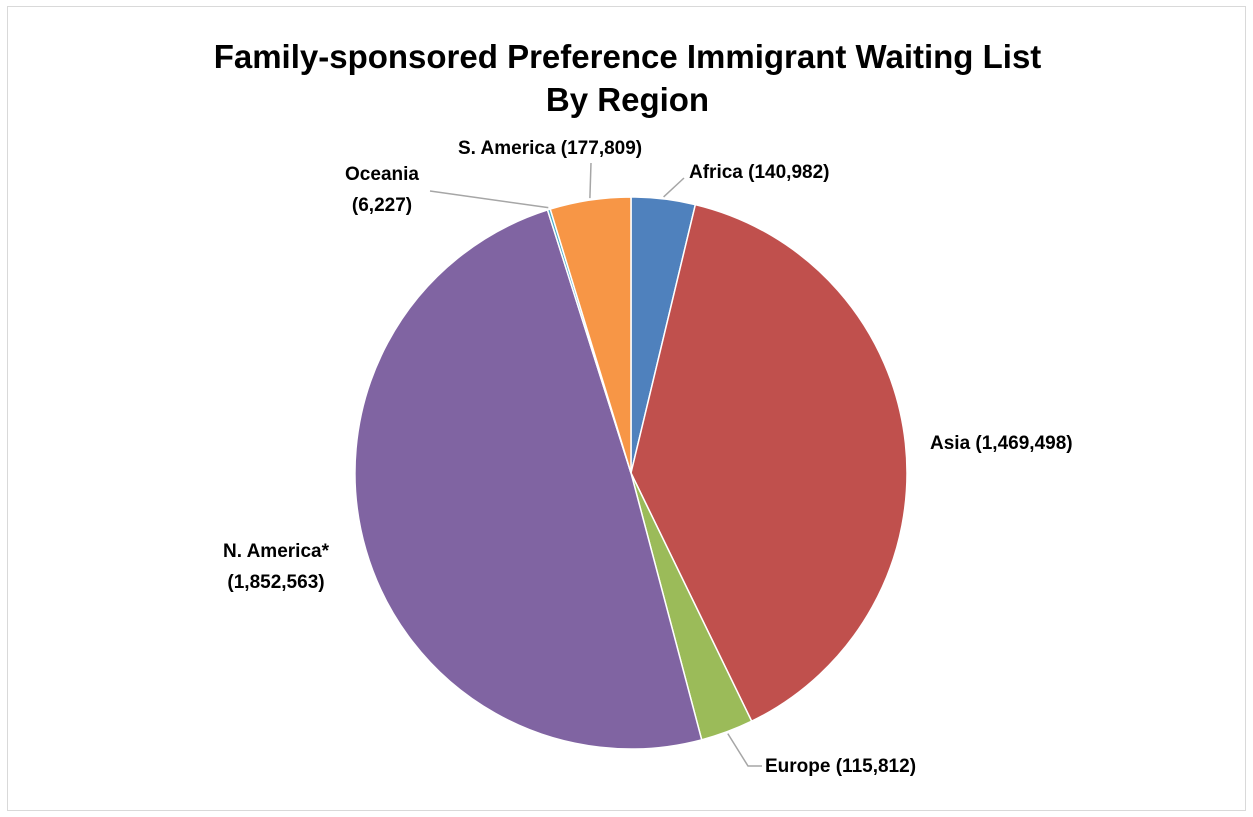 The width and height of the screenshot is (1253, 817). What do you see at coordinates (674, 187) in the screenshot?
I see `leader-line-africa` at bounding box center [674, 187].